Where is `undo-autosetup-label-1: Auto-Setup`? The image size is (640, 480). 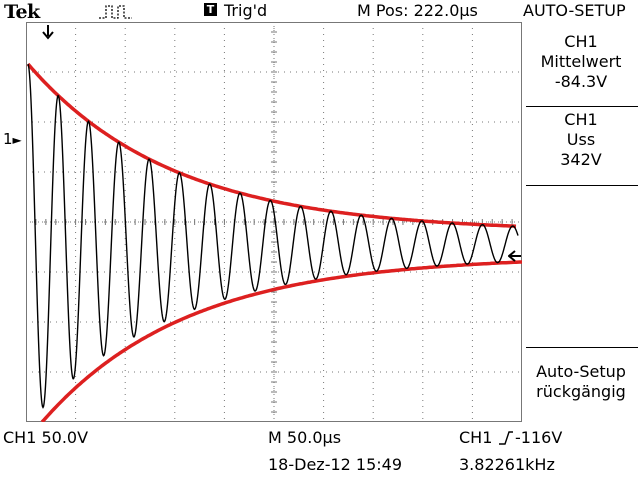 undo-autosetup-label-1: Auto-Setup is located at coordinates (581, 371).